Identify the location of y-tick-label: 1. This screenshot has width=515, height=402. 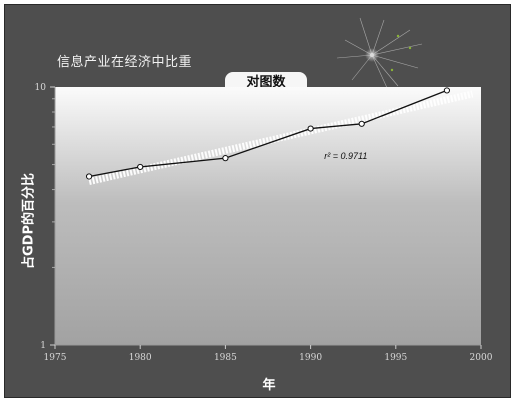
(43, 346).